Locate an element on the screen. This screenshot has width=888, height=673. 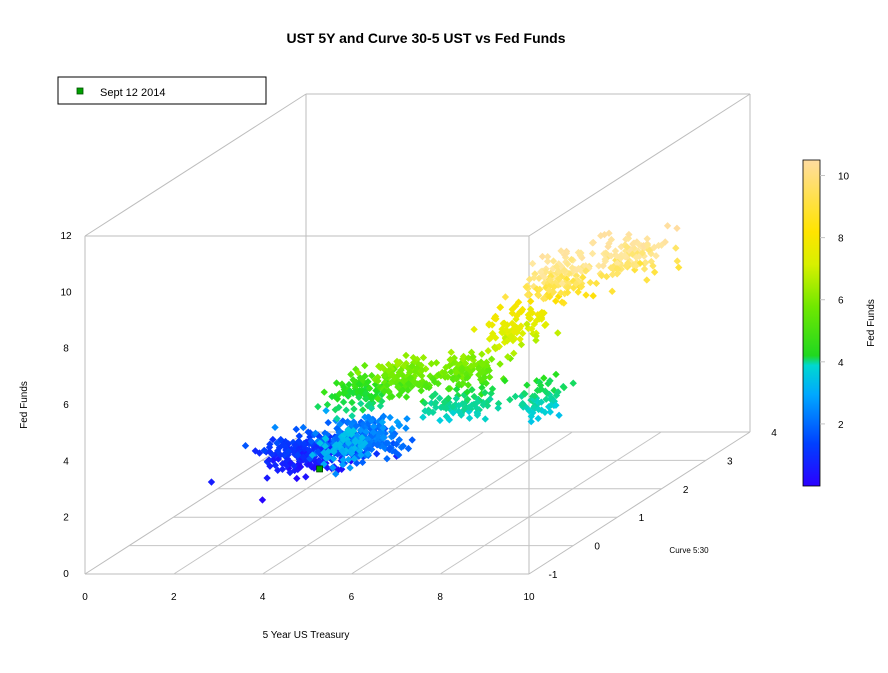
y-axis-label: Curve 5:30 is located at coordinates (689, 550).